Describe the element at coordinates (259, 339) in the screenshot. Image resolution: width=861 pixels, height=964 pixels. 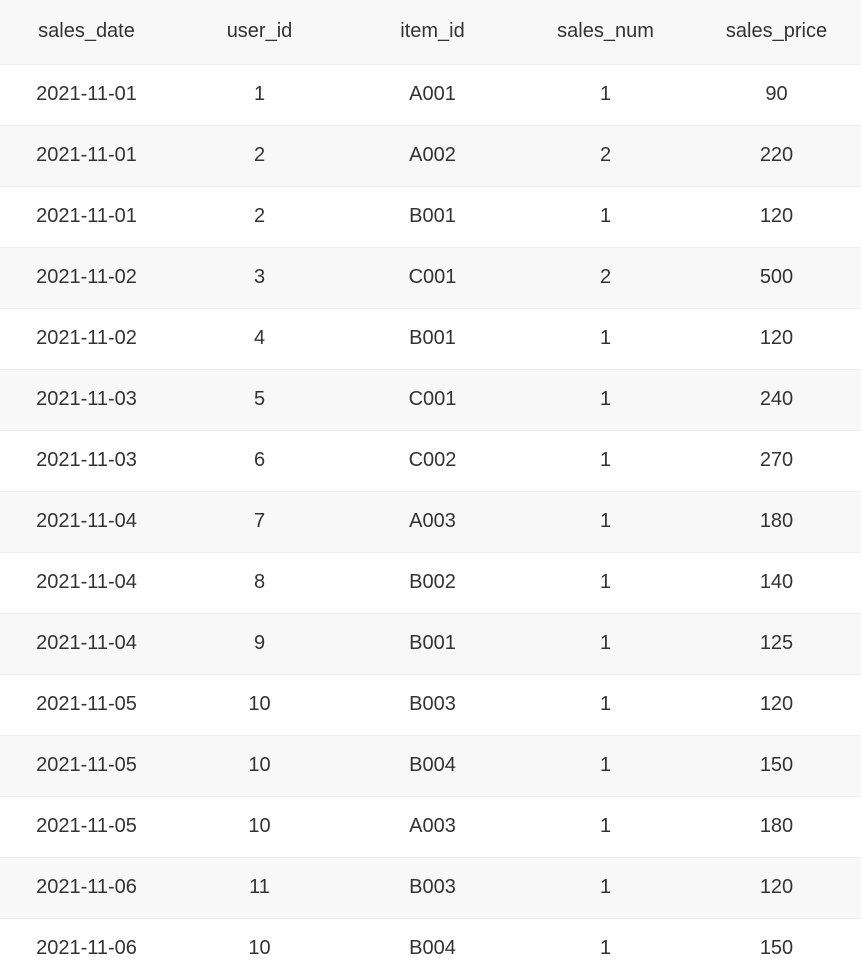
I see `cell-user-id: 4` at that location.